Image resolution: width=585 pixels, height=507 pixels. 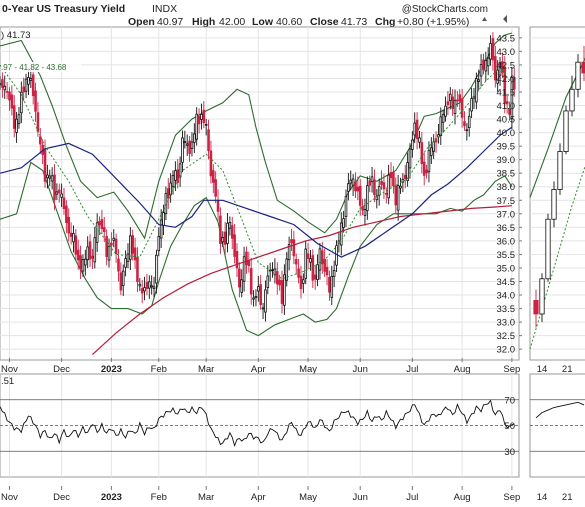 I want to click on x-tick-label: Apr, so click(x=258, y=369).